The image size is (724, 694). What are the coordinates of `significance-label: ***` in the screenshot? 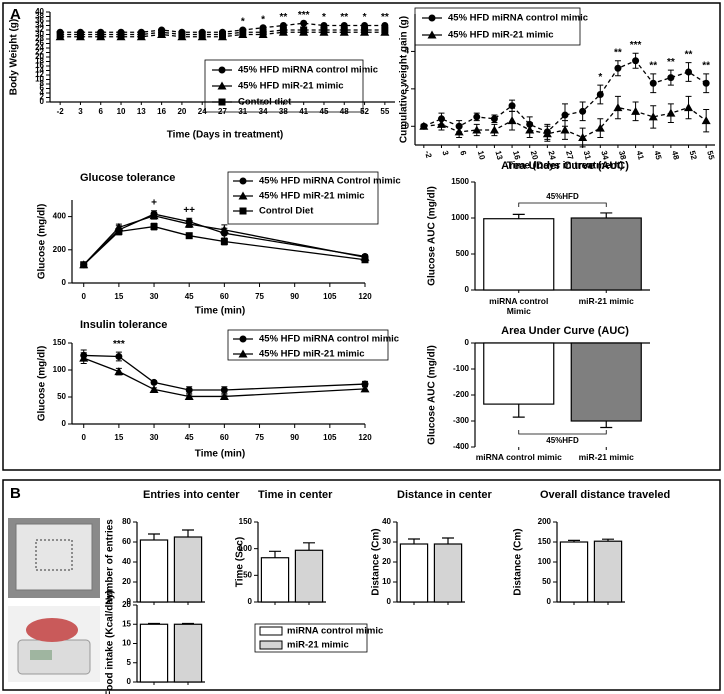 It's located at (304, 15).